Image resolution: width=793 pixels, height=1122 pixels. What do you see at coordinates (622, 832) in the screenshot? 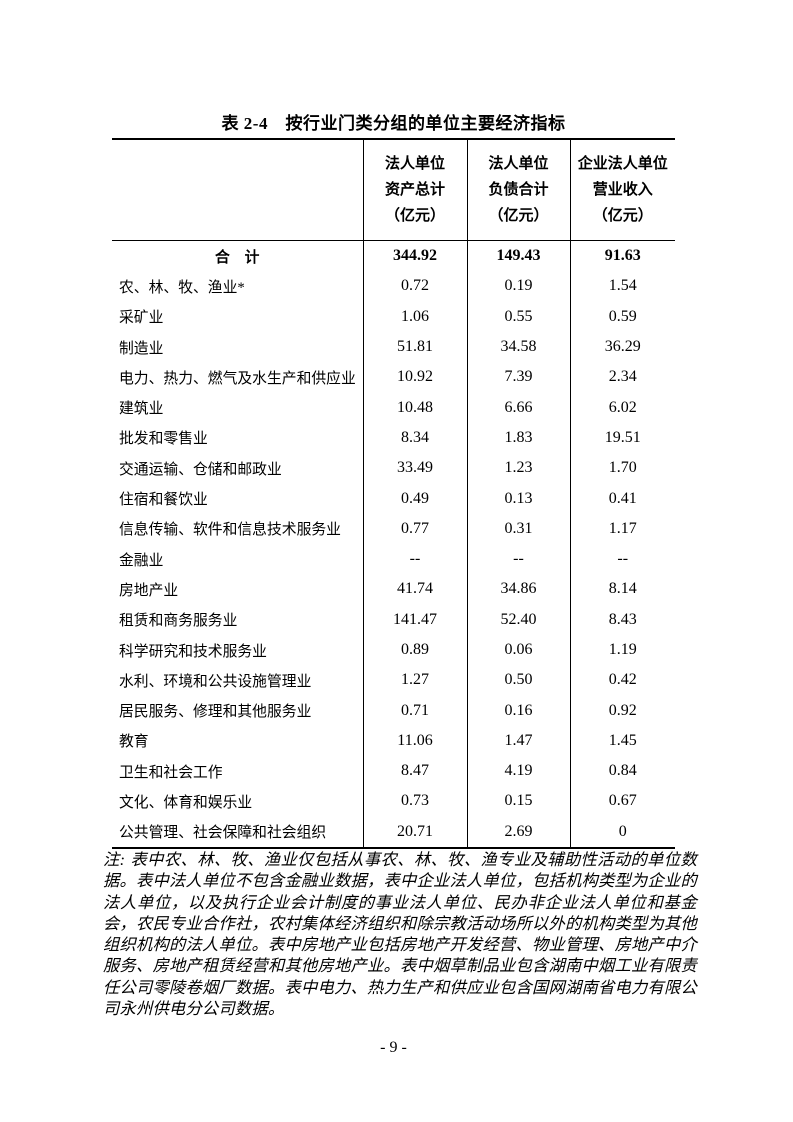
I see `cell-value: 0` at bounding box center [622, 832].